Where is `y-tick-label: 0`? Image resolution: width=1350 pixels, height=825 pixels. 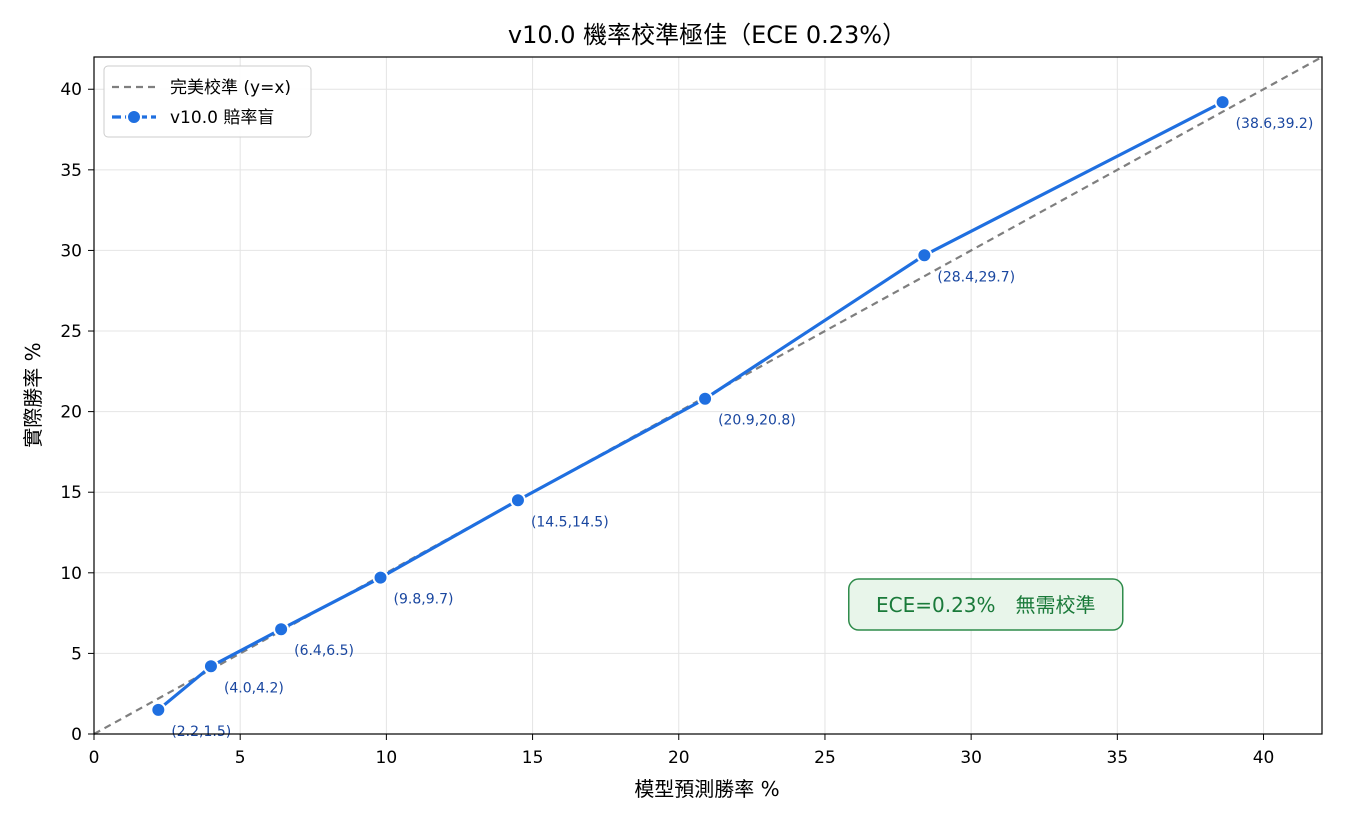 y-tick-label: 0 is located at coordinates (76, 735).